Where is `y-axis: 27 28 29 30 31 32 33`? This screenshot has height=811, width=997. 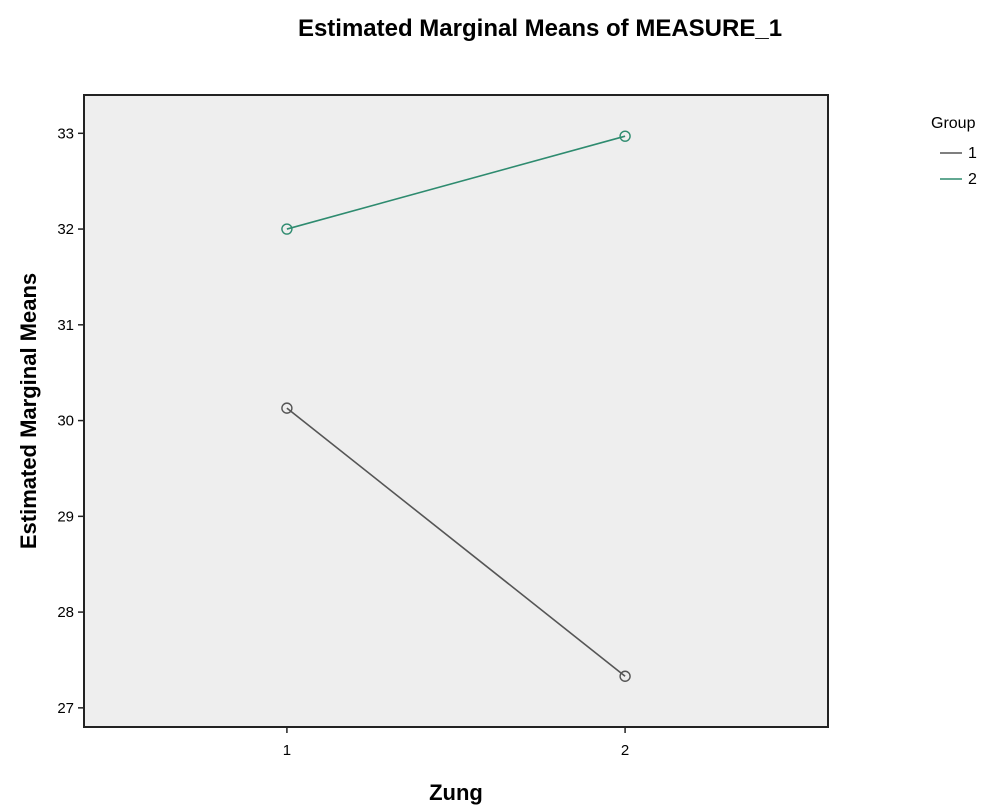
y-axis: 27 28 29 30 31 32 33 is located at coordinates (70, 421).